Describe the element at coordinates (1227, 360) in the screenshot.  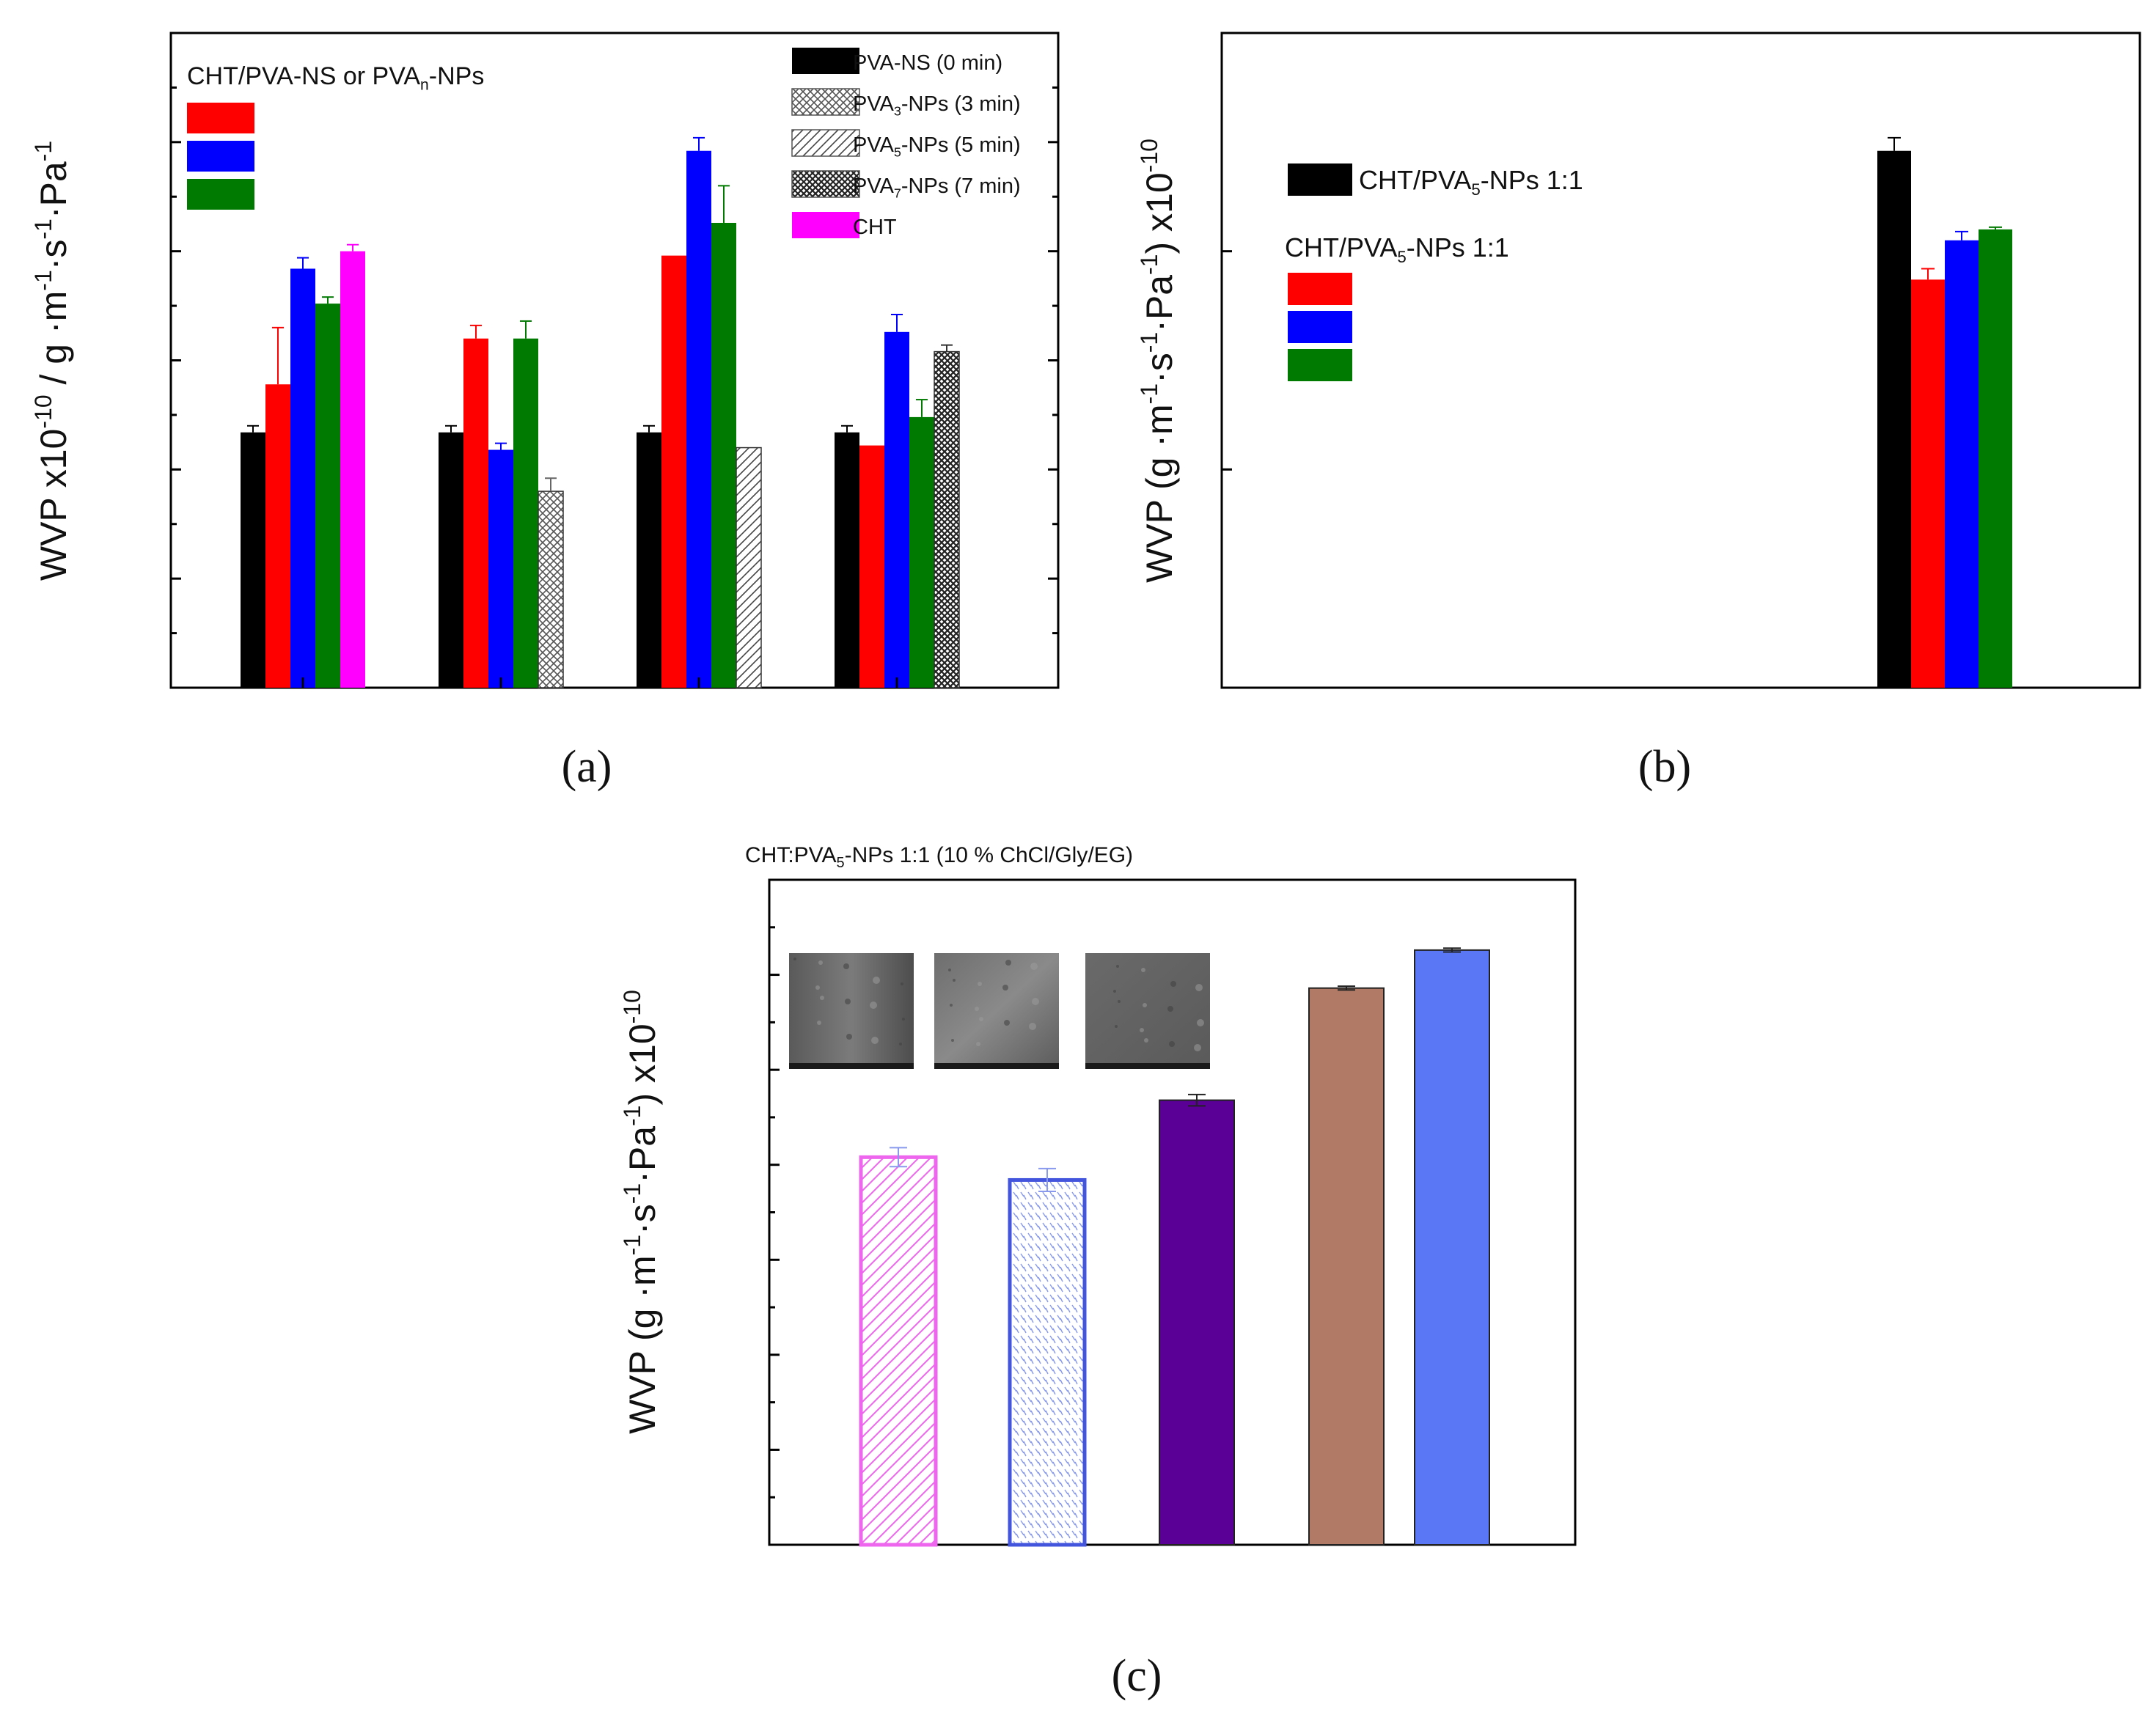
I see `chart-b-y-axis` at that location.